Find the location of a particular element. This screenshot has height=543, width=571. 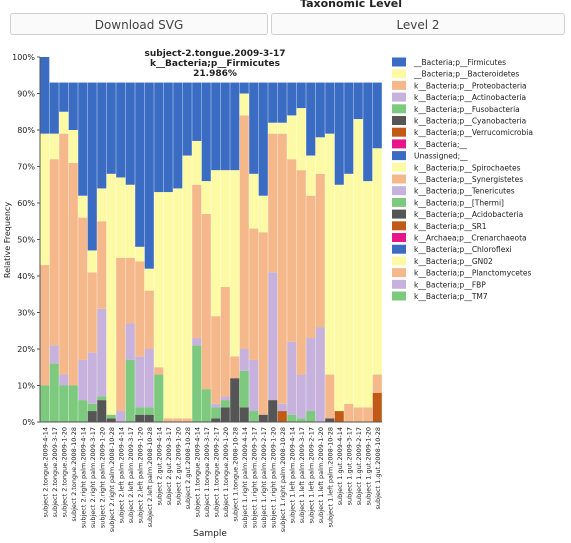

y-tick-label: 40% is located at coordinates (26, 276).